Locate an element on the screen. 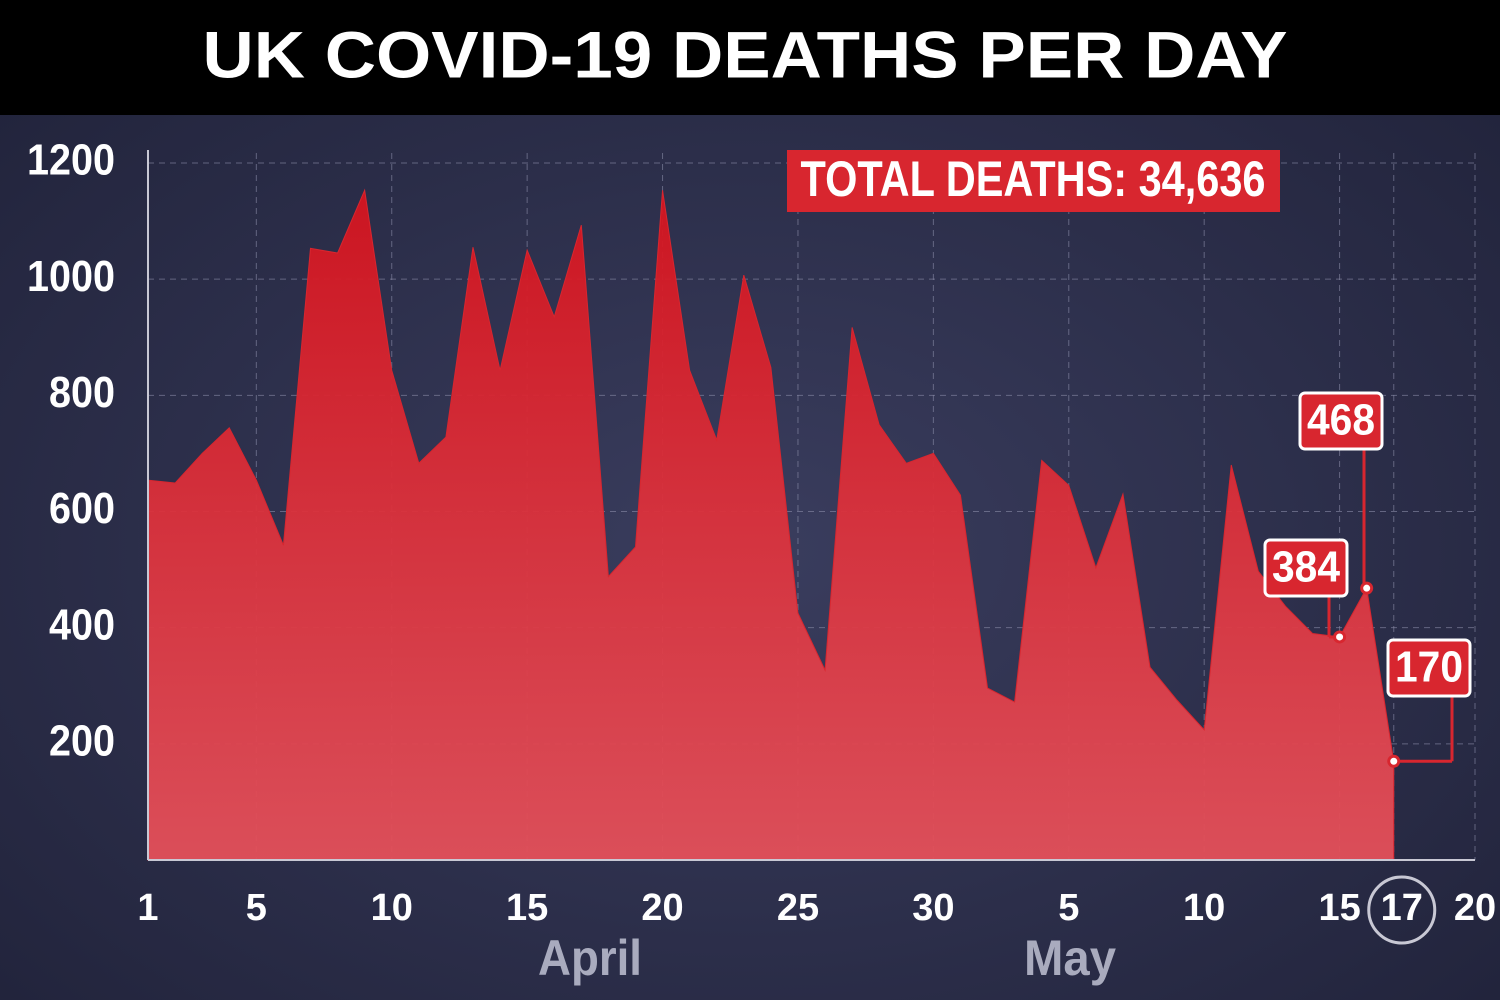 The height and width of the screenshot is (1000, 1500). annotation-box is located at coordinates (1033, 181).